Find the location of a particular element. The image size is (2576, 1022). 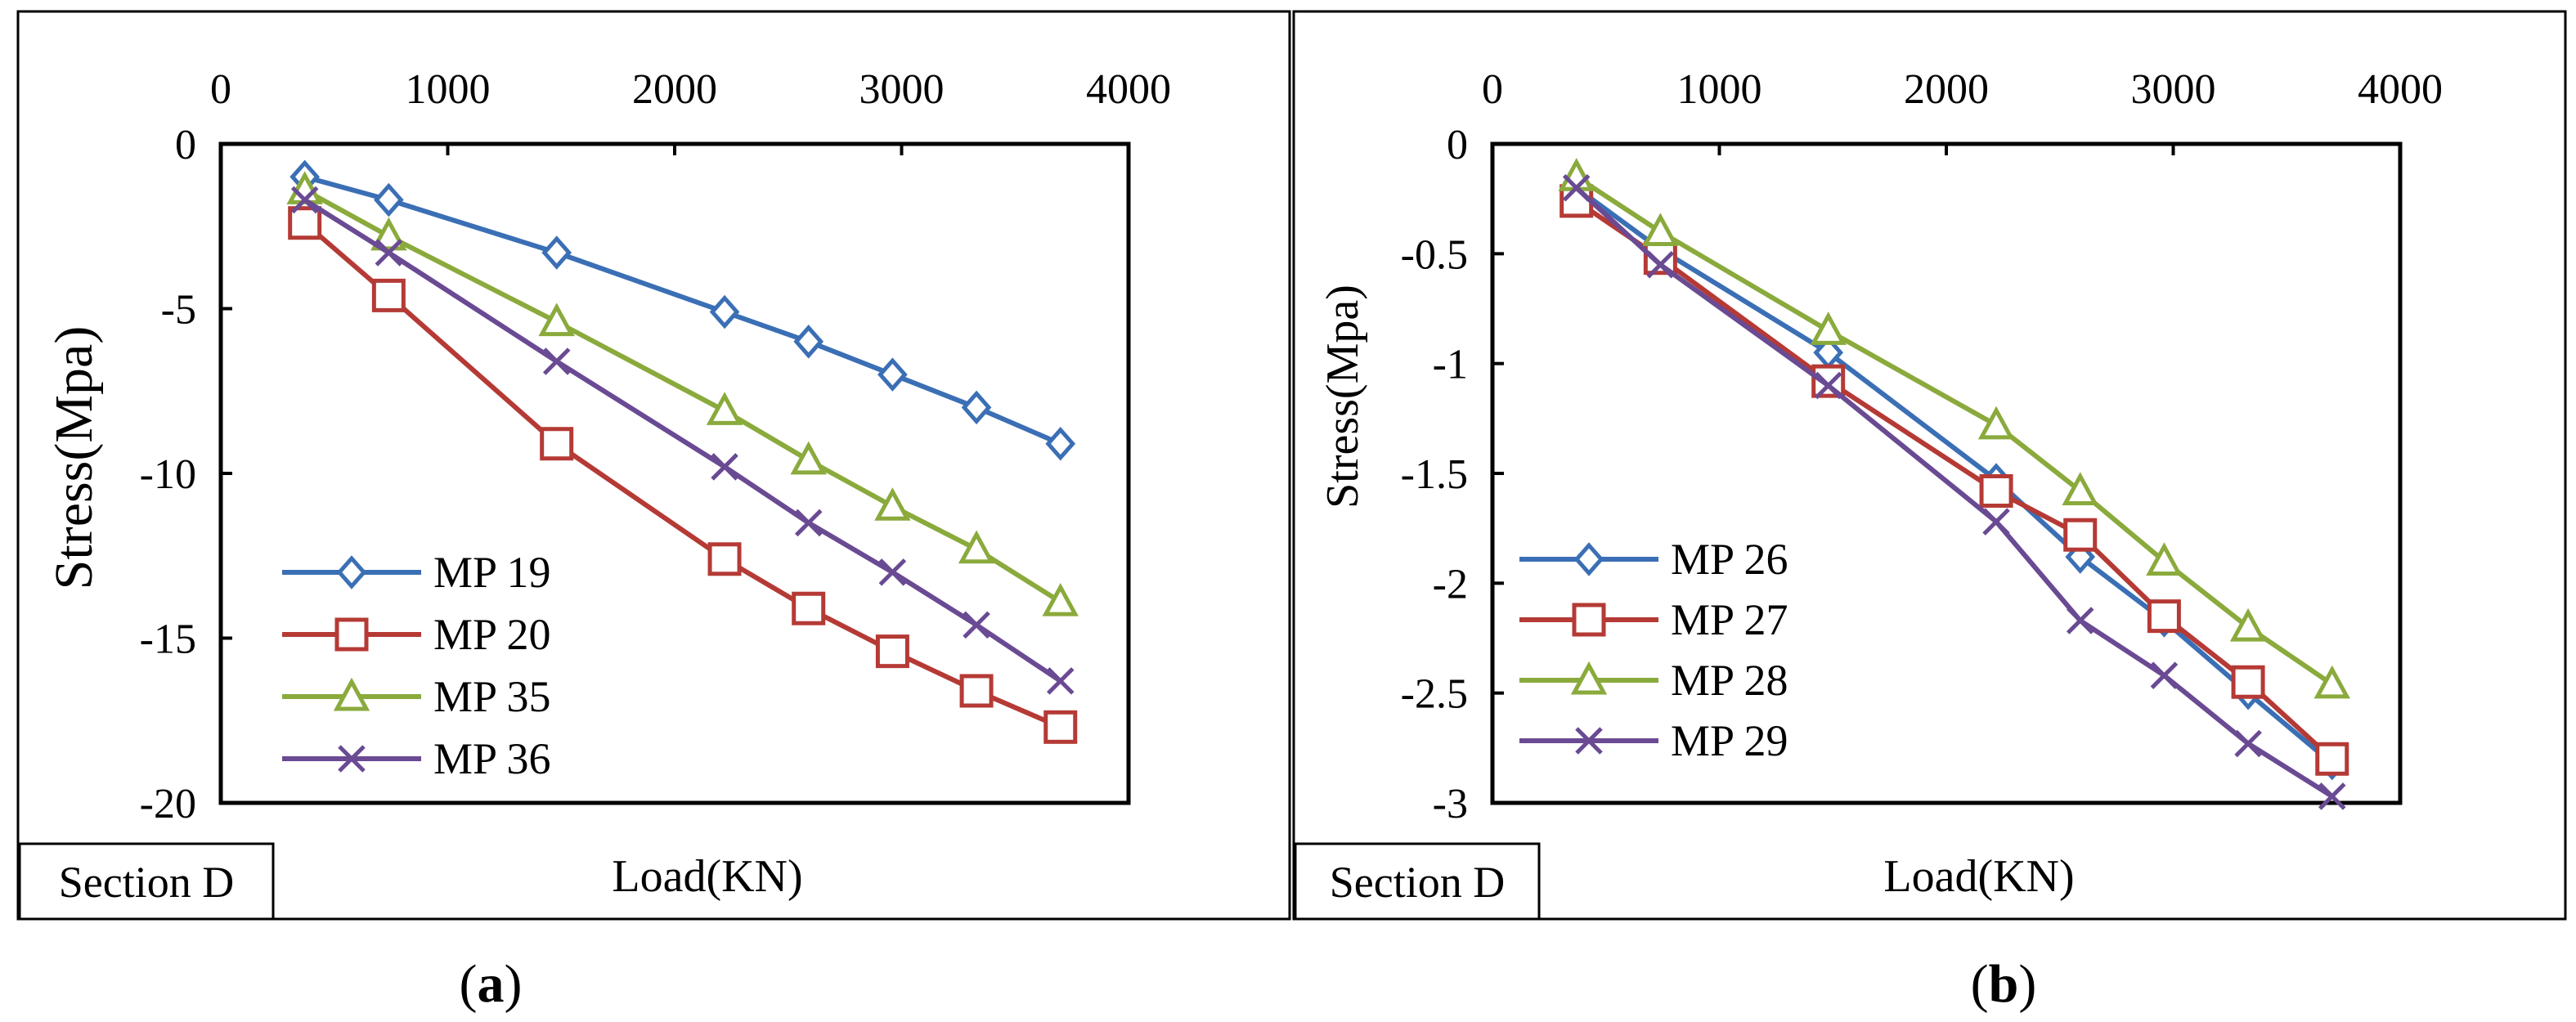

legend-entry: MP 27 is located at coordinates (1654, 620).